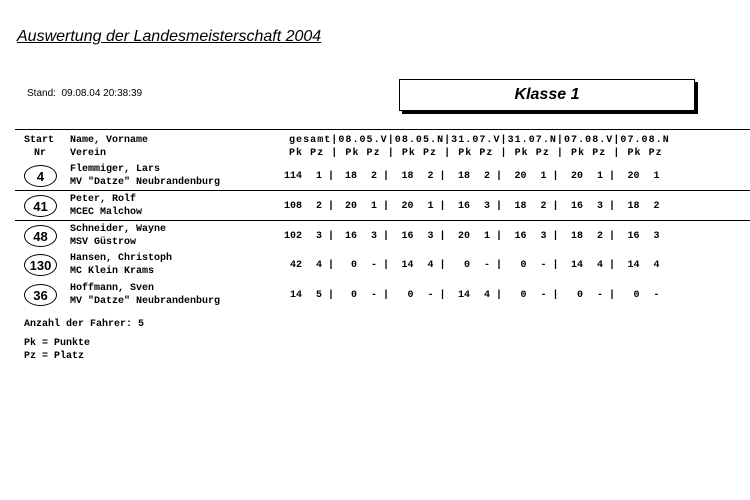  I want to click on driver-club: MSV Güstrow, so click(103, 242).